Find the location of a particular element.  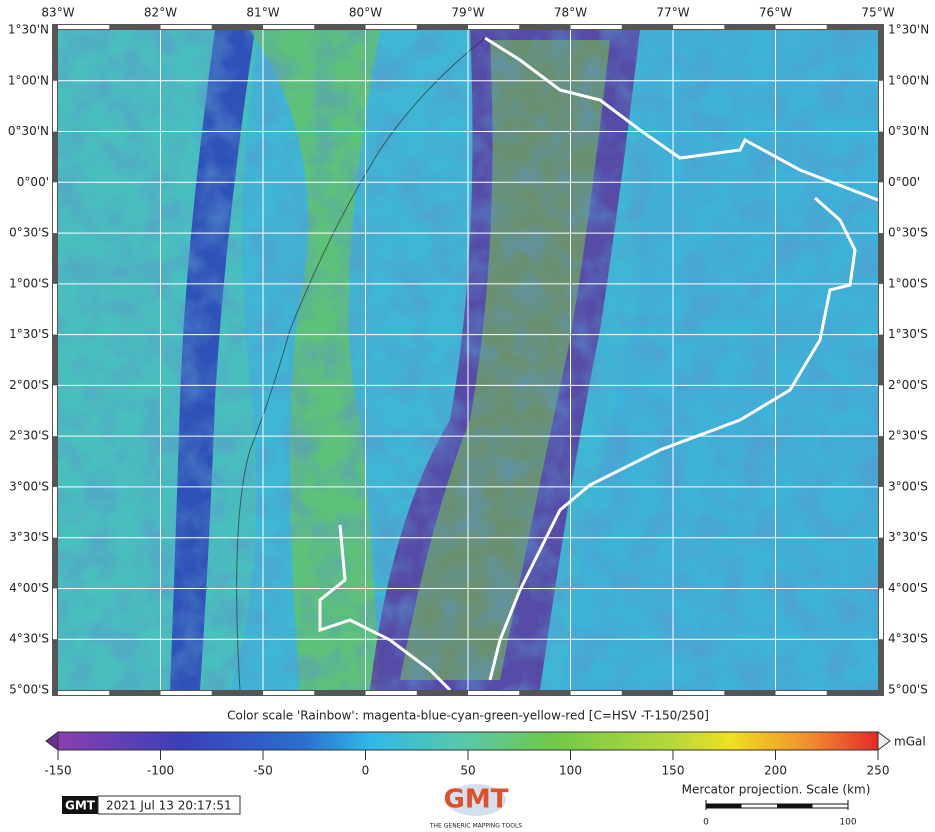

lat-label-right: 1°00'N is located at coordinates (908, 80).